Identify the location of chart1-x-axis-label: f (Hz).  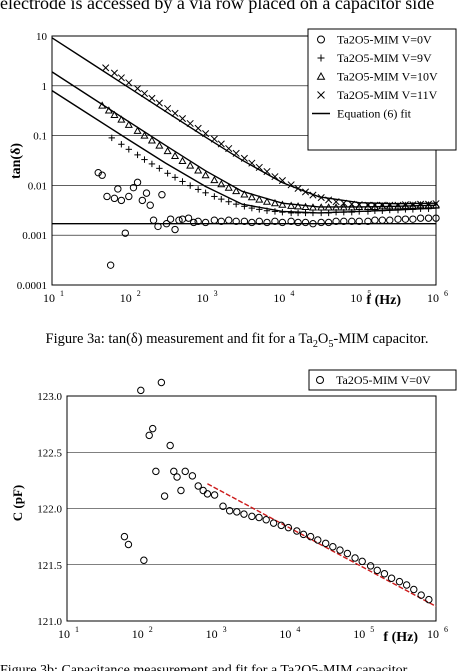
(383, 300).